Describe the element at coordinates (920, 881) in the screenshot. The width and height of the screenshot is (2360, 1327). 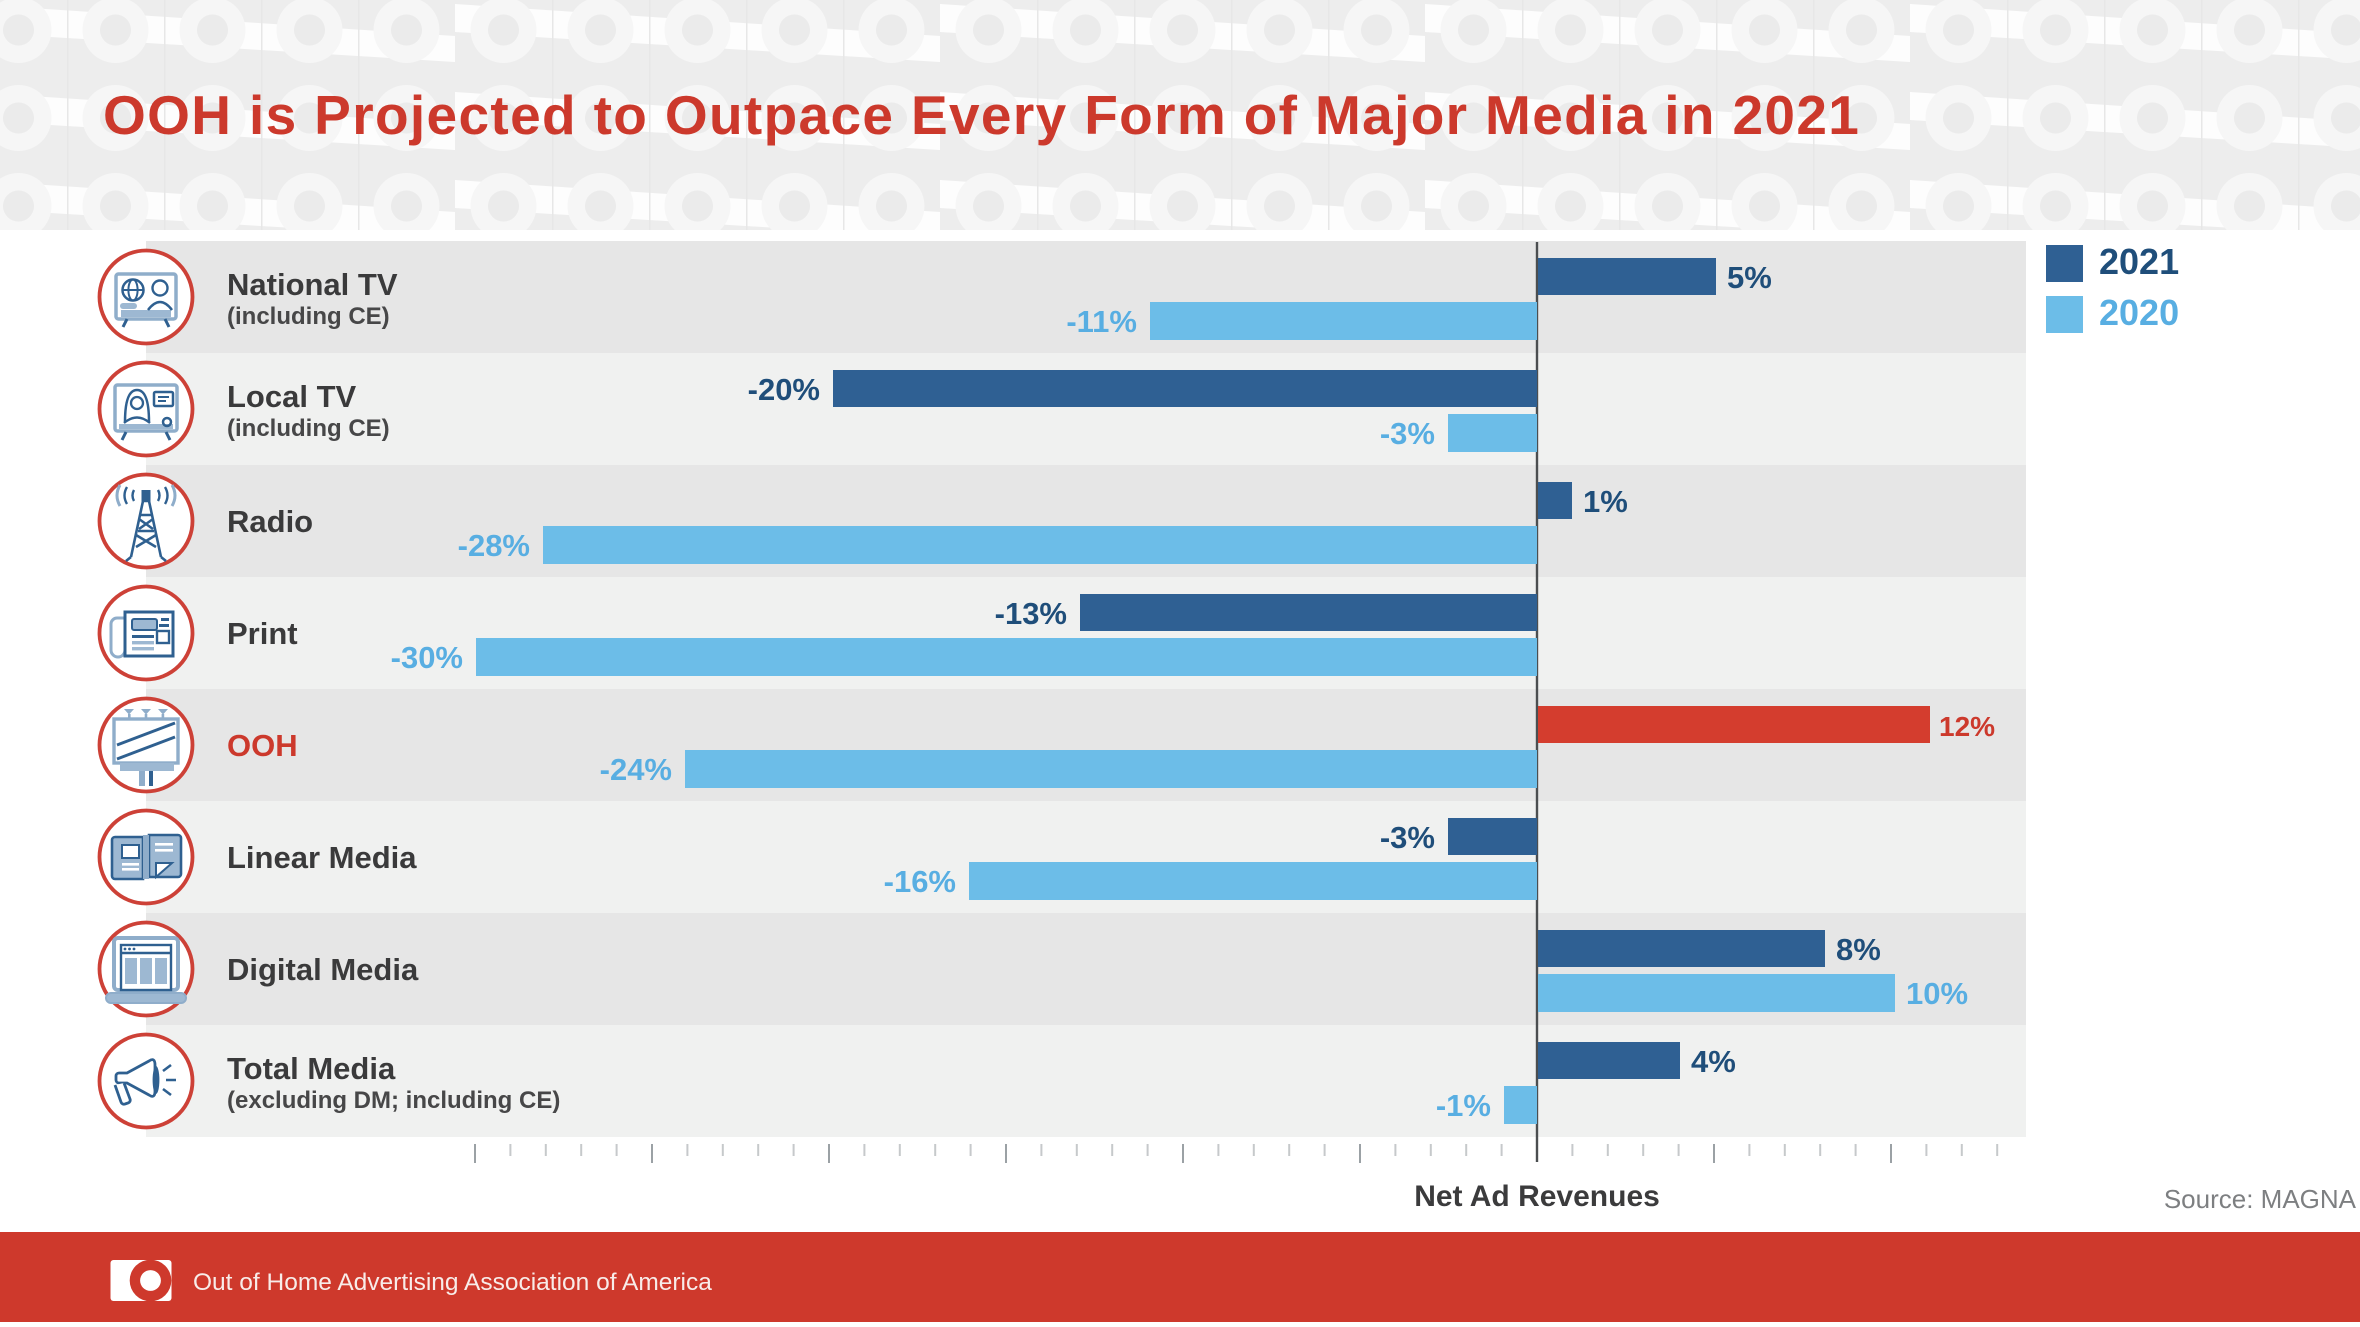
I see `svg-text: -16%` at that location.